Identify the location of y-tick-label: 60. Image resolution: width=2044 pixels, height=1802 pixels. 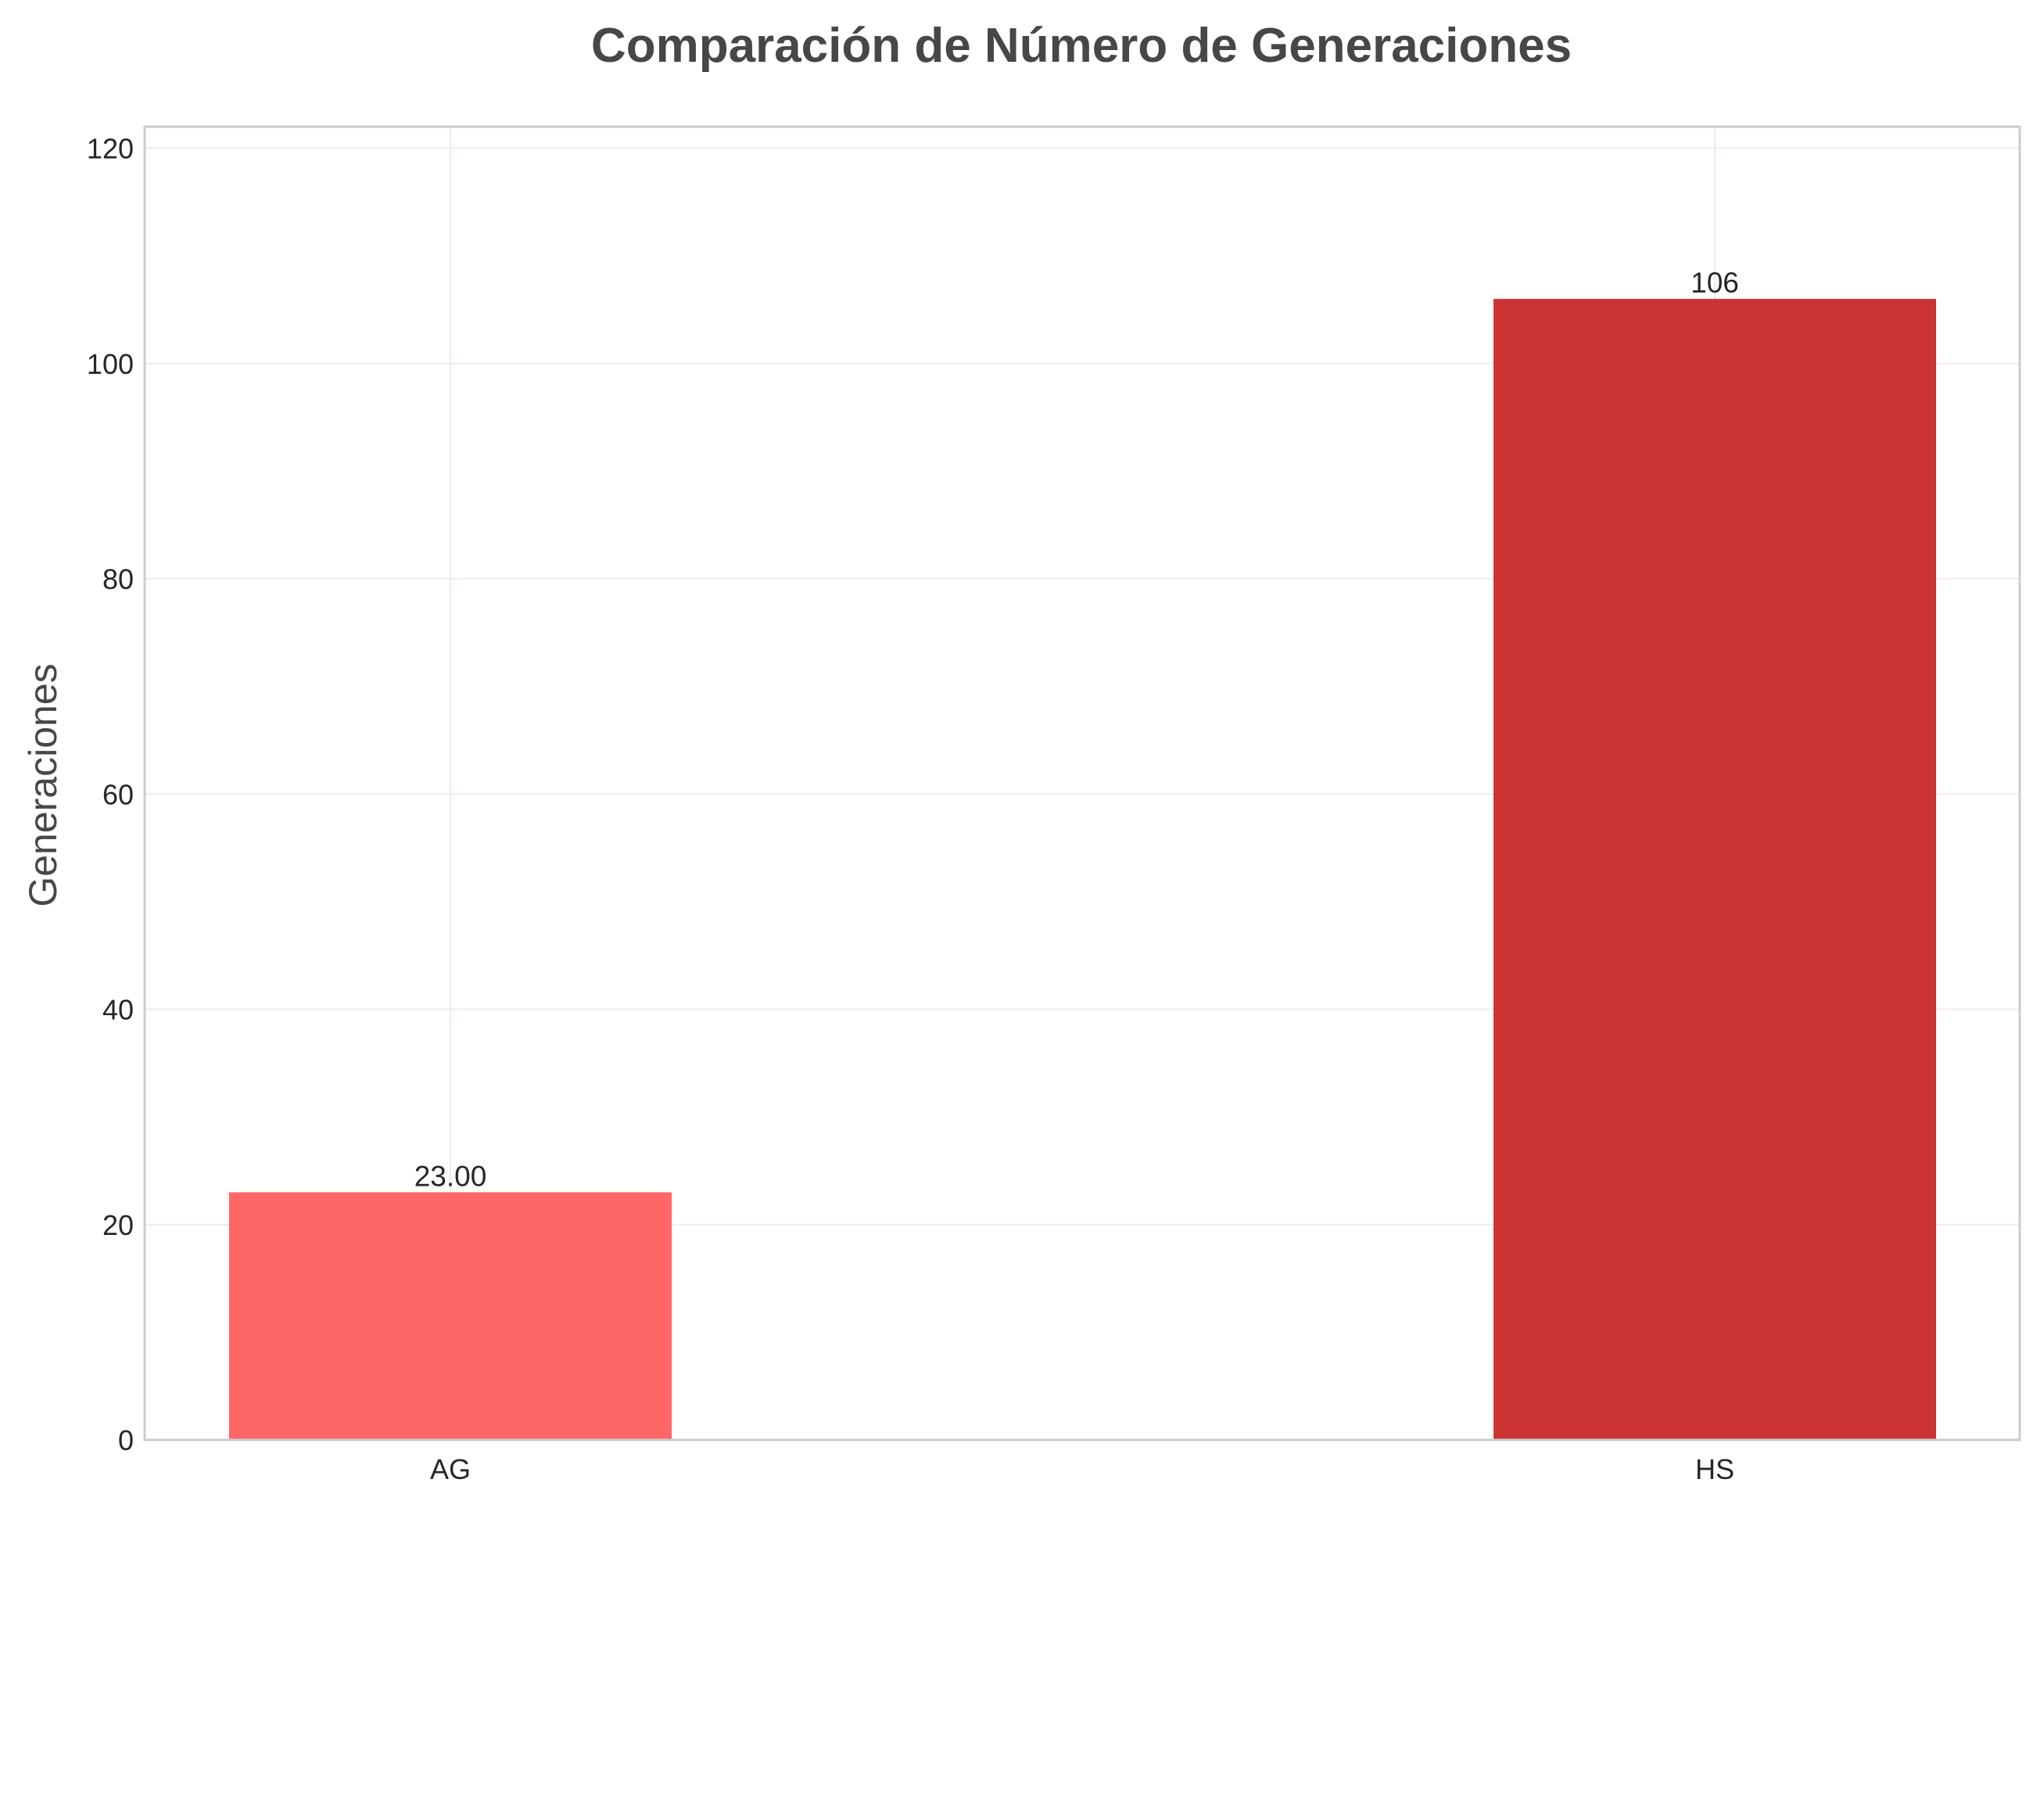
(118, 794).